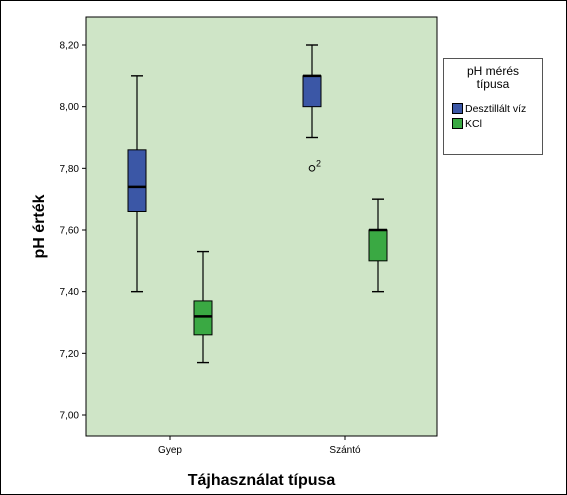 This screenshot has width=567, height=495. I want to click on y-tick-label: 7,40, so click(70, 292).